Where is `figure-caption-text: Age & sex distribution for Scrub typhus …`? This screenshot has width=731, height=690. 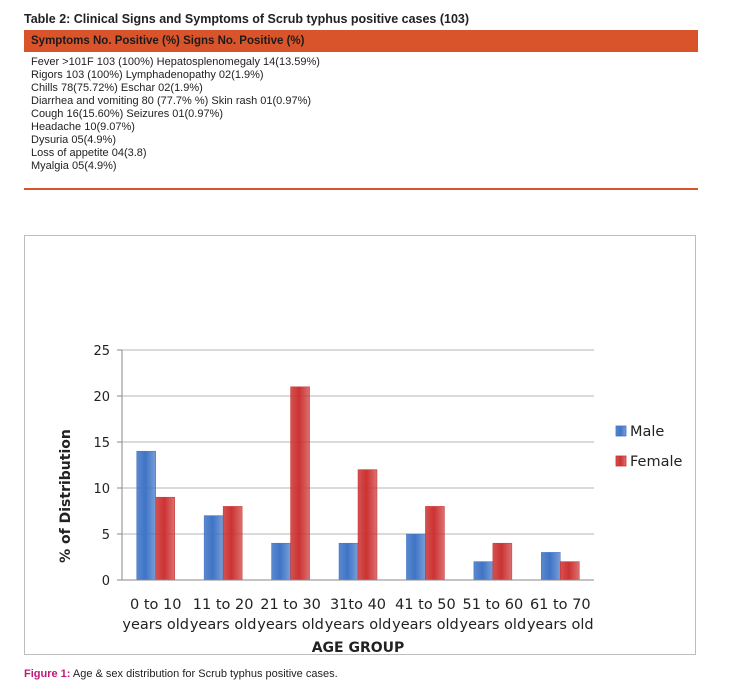 figure-caption-text: Age & sex distribution for Scrub typhus … is located at coordinates (205, 674).